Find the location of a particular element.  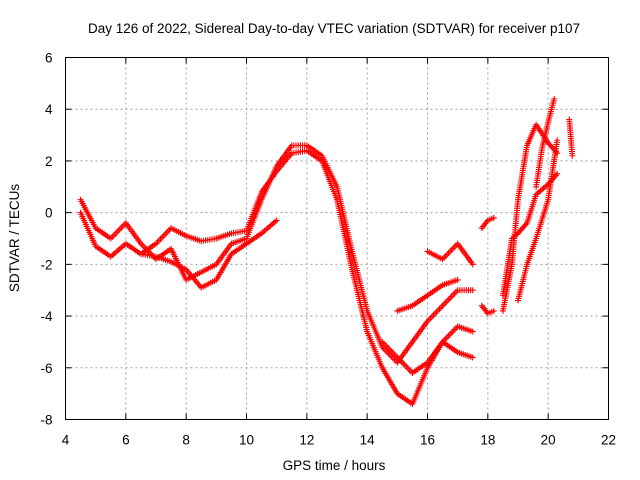

y-tick-label: 0 is located at coordinates (49, 213).